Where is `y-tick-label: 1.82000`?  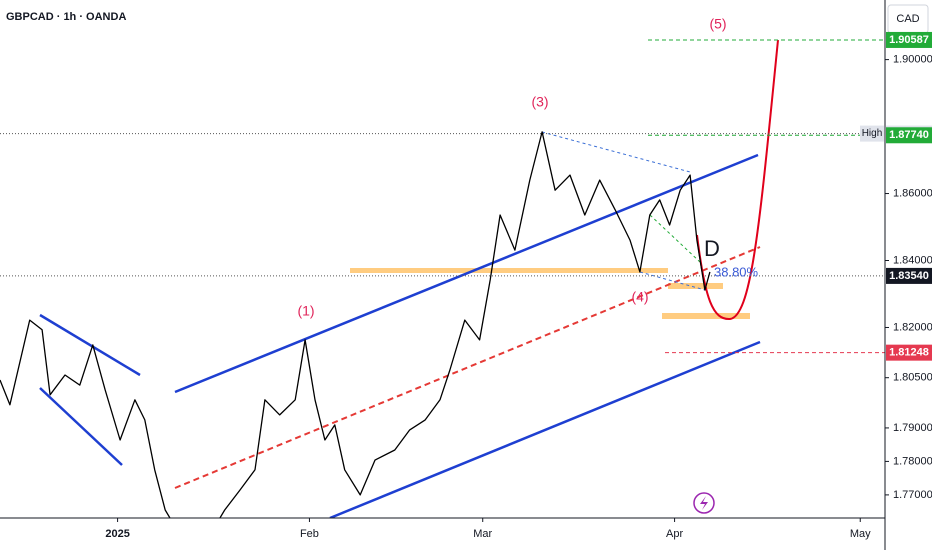
y-tick-label: 1.82000 is located at coordinates (912, 327).